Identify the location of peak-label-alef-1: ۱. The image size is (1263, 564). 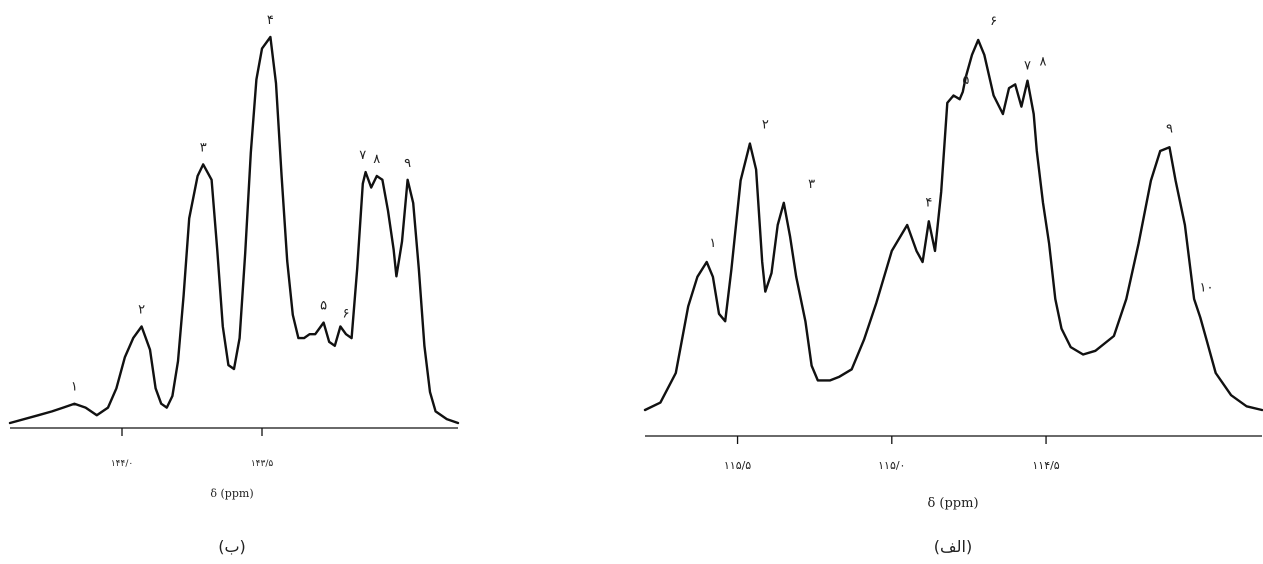
(712, 243).